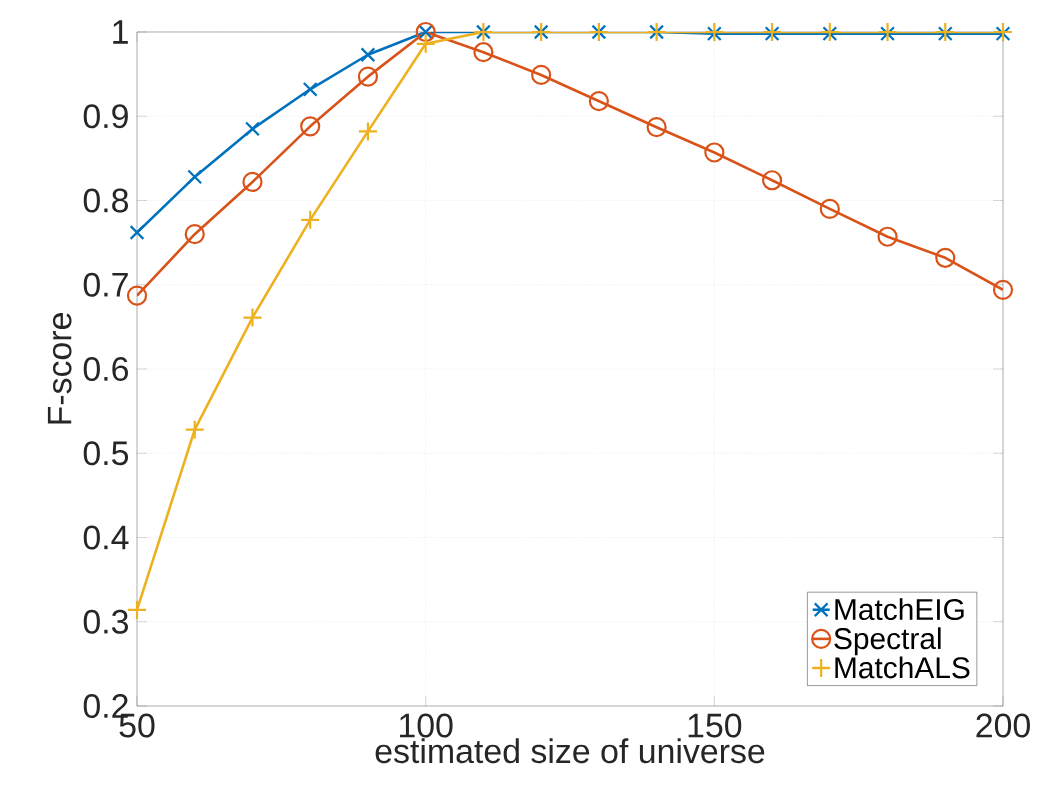 This screenshot has height=805, width=1045. Describe the element at coordinates (902, 667) in the screenshot. I see `legend-label: MatchALS` at that location.